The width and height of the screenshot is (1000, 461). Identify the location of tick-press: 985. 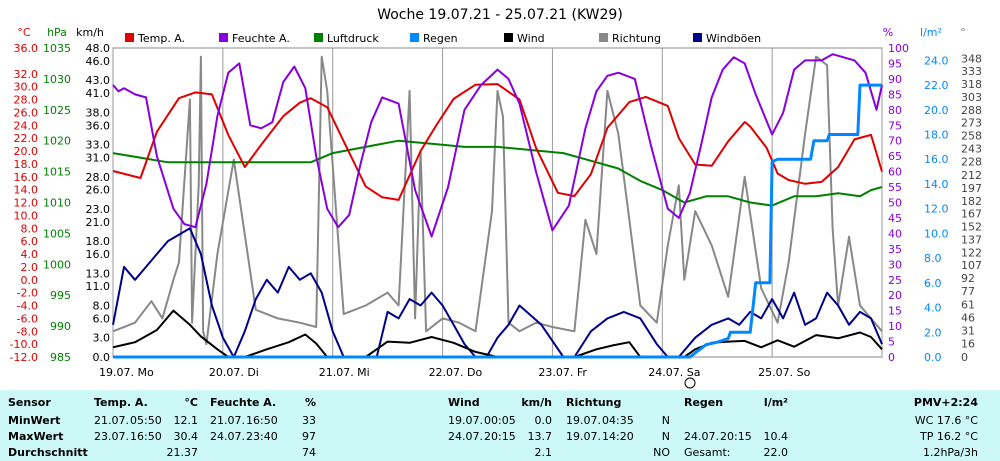
(60, 357).